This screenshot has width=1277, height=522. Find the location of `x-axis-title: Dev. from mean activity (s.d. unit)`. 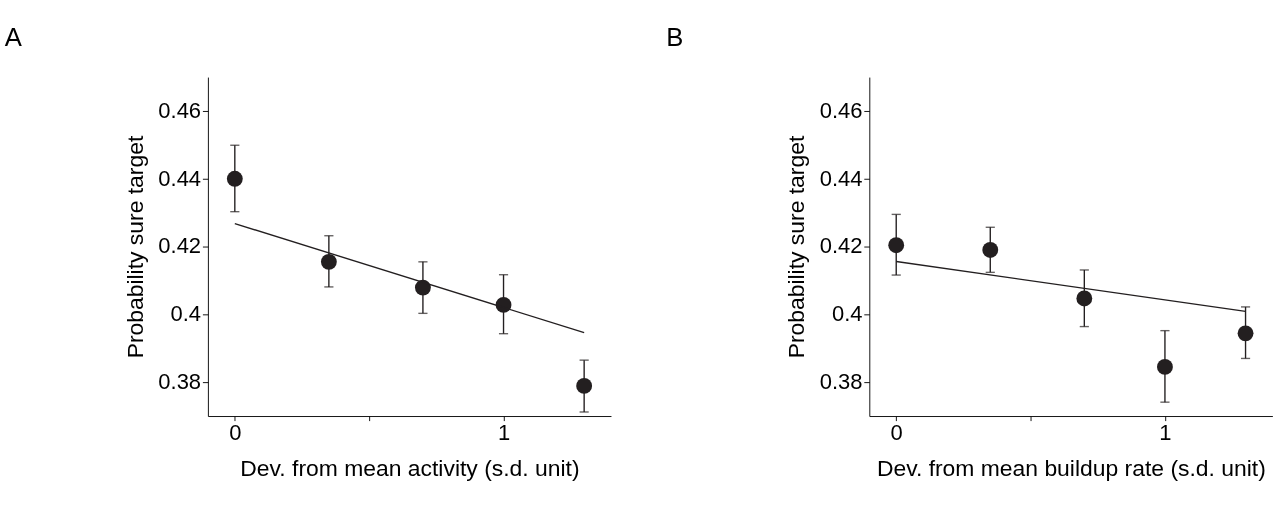

x-axis-title: Dev. from mean activity (s.d. unit) is located at coordinates (410, 468).